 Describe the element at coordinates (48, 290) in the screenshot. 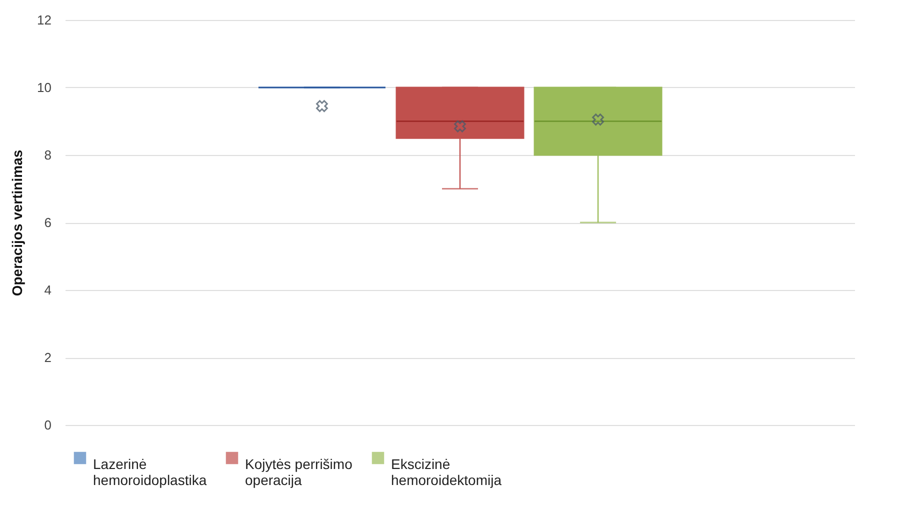

I see `y-tick-label: 4` at that location.